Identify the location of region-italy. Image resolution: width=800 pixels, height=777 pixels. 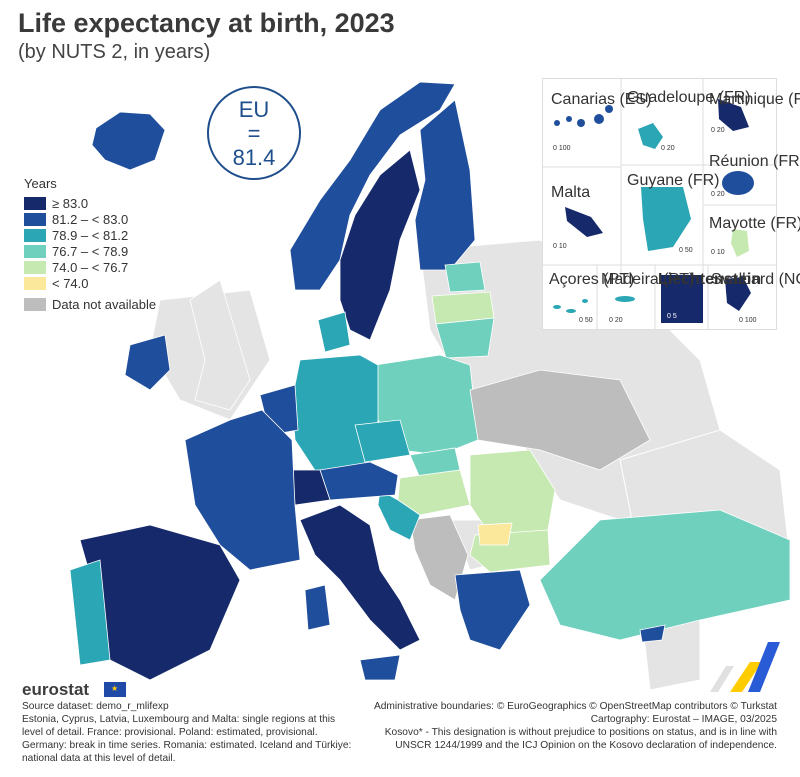
(360, 577).